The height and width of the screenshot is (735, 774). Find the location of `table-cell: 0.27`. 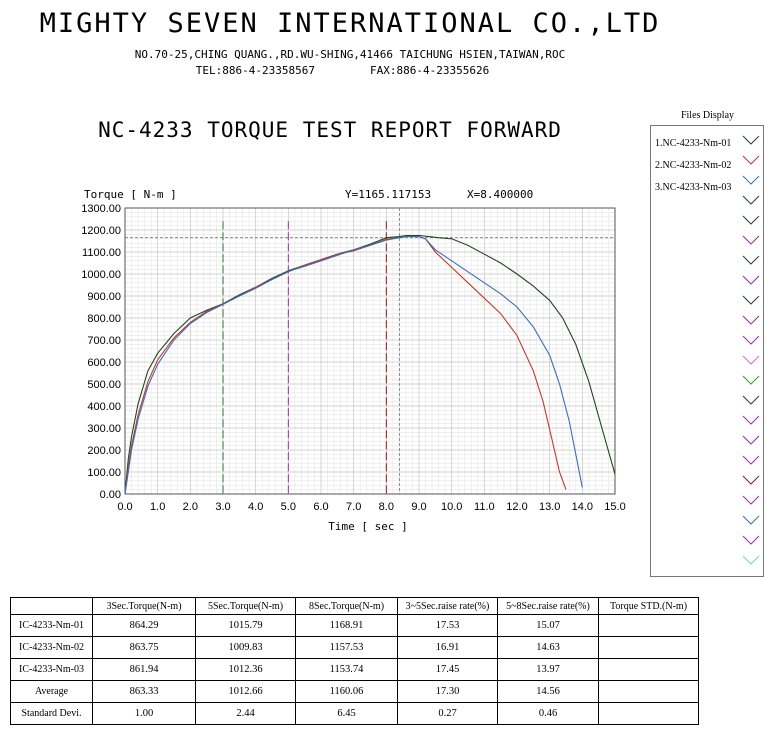

table-cell: 0.27 is located at coordinates (447, 713).